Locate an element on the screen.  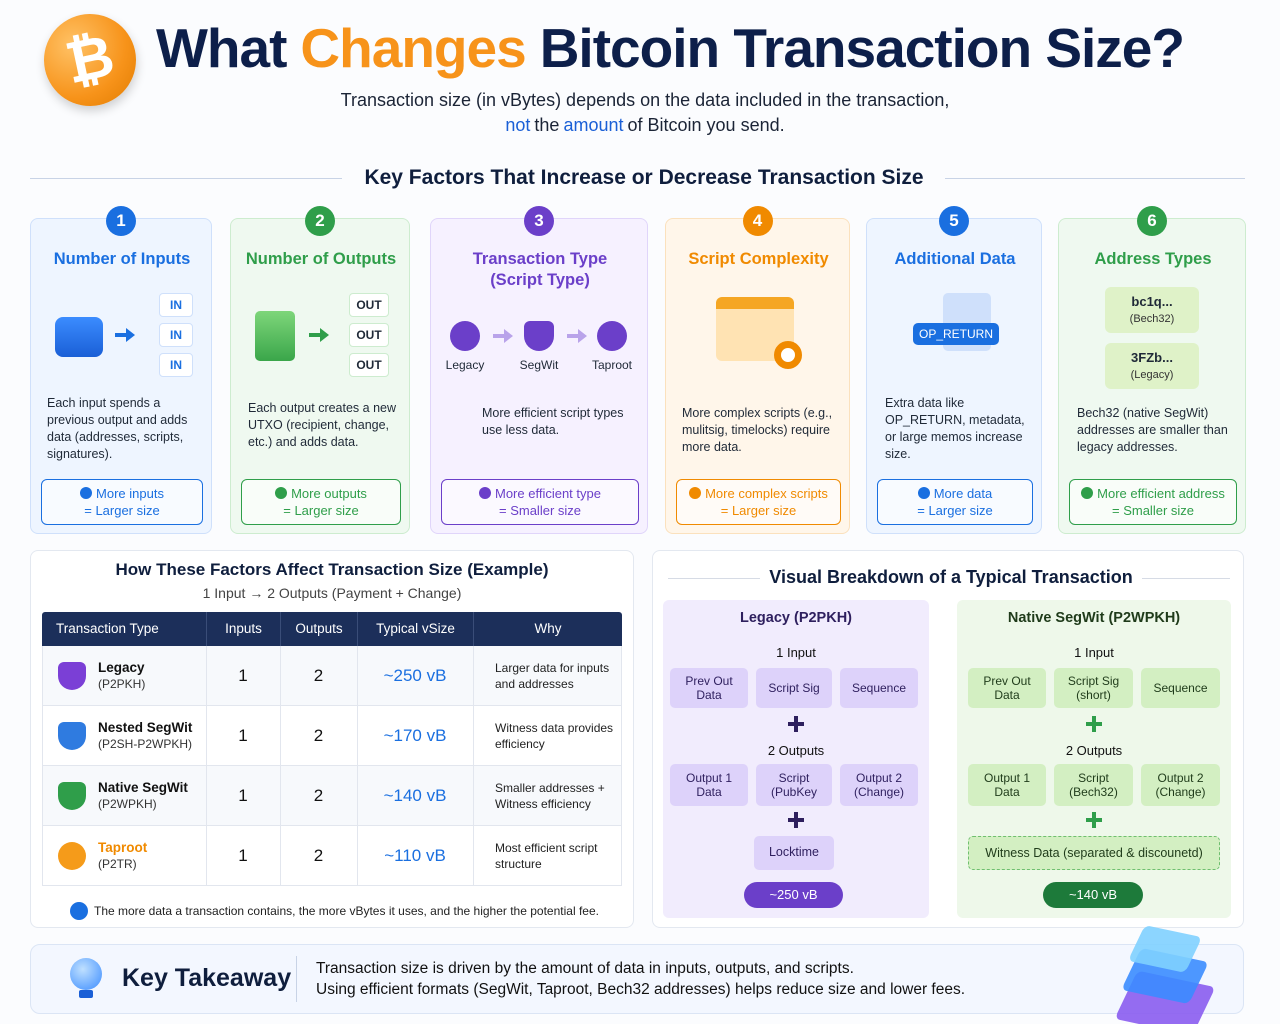
script-type-label: SegWit is located at coordinates (539, 365).